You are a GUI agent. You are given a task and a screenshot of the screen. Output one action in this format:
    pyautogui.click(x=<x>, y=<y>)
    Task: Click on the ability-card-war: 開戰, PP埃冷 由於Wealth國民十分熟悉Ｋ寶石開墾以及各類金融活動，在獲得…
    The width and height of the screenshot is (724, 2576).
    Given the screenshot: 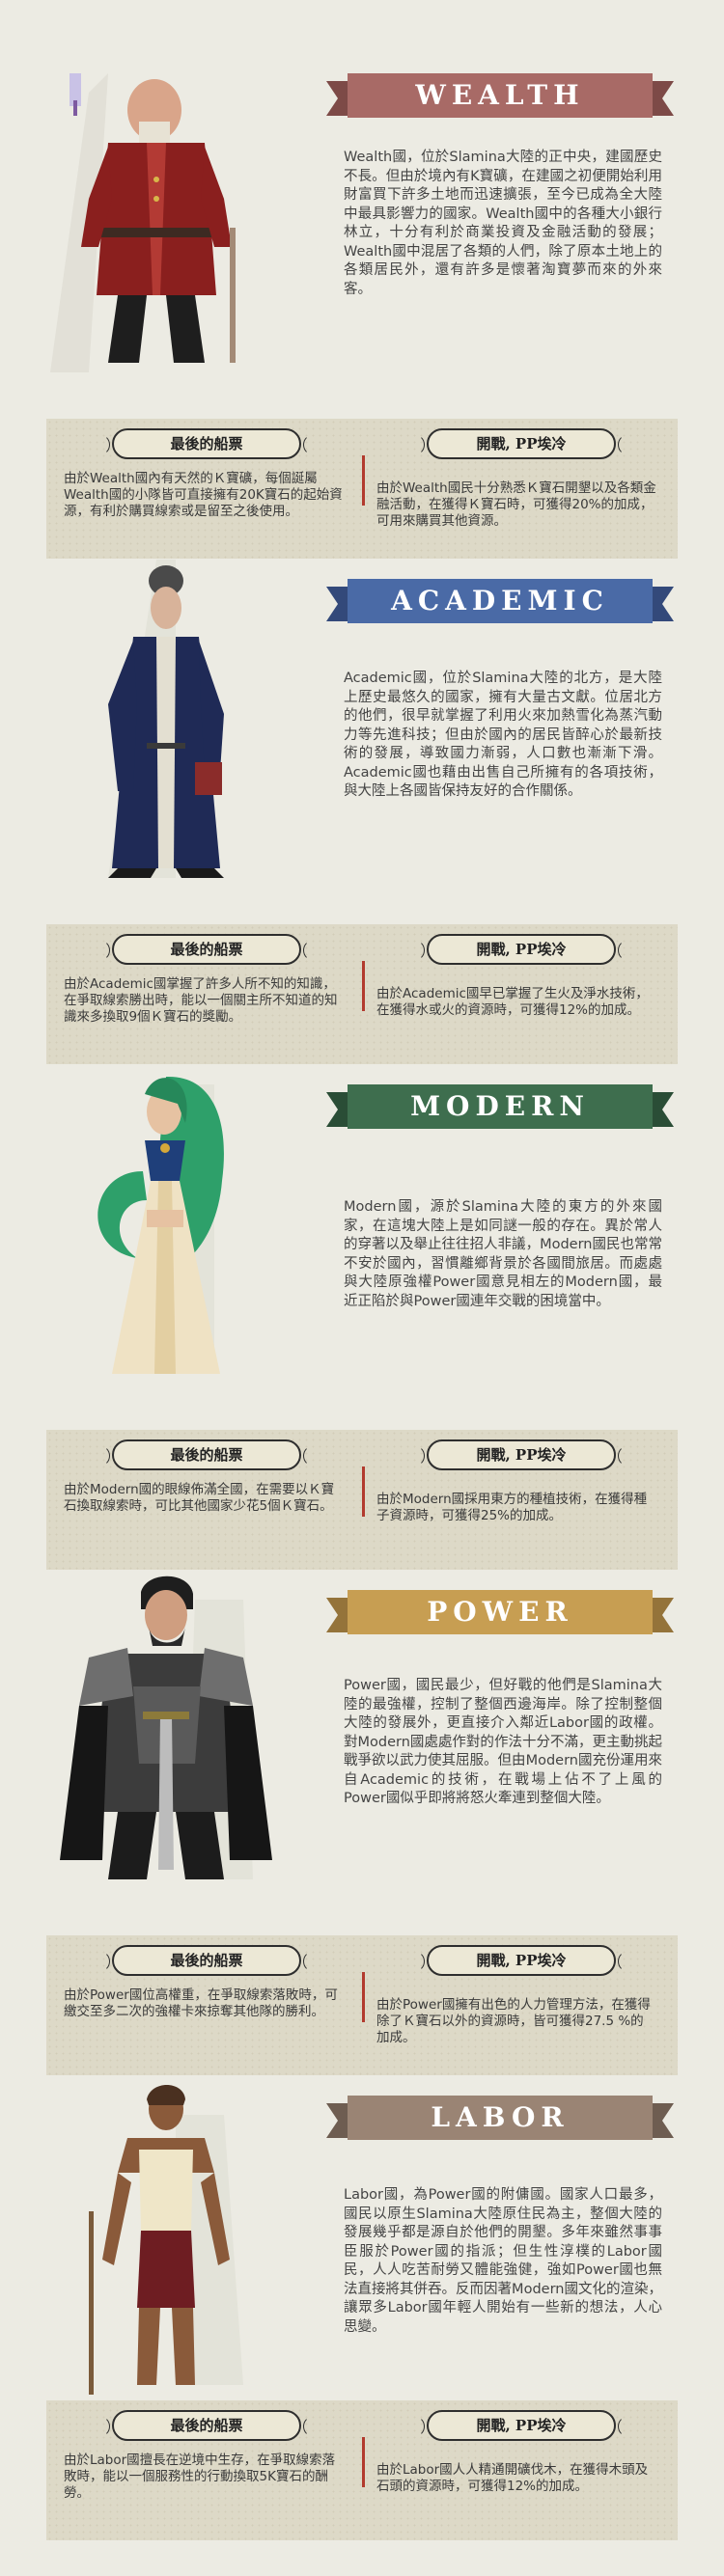 What is the action you would take?
    pyautogui.click(x=521, y=489)
    